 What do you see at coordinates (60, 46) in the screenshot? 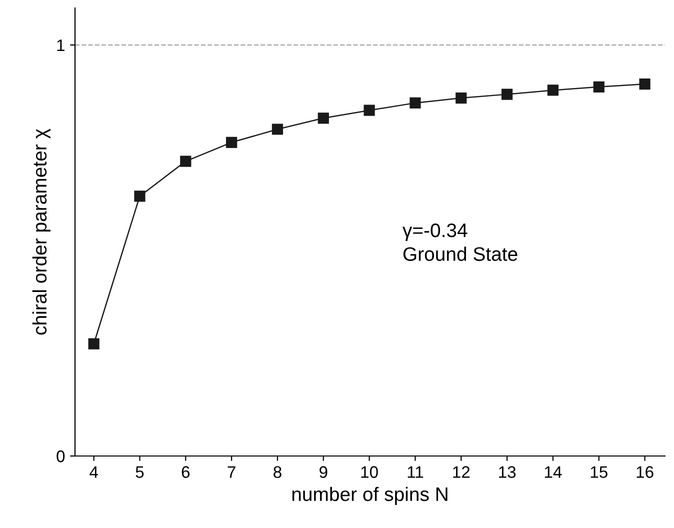
I see `y-tick-label: 1` at bounding box center [60, 46].